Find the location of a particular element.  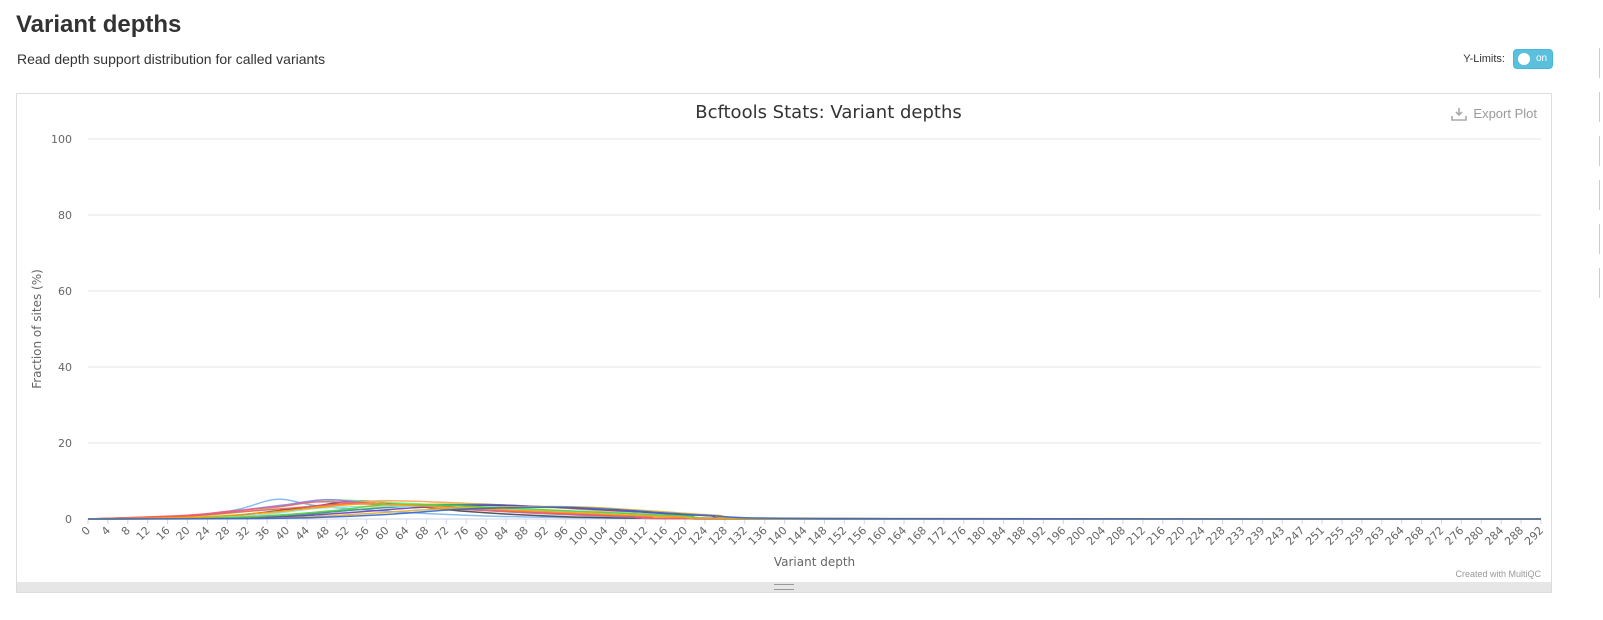

ylimits-control: Y-Limits: on is located at coordinates (1508, 59).